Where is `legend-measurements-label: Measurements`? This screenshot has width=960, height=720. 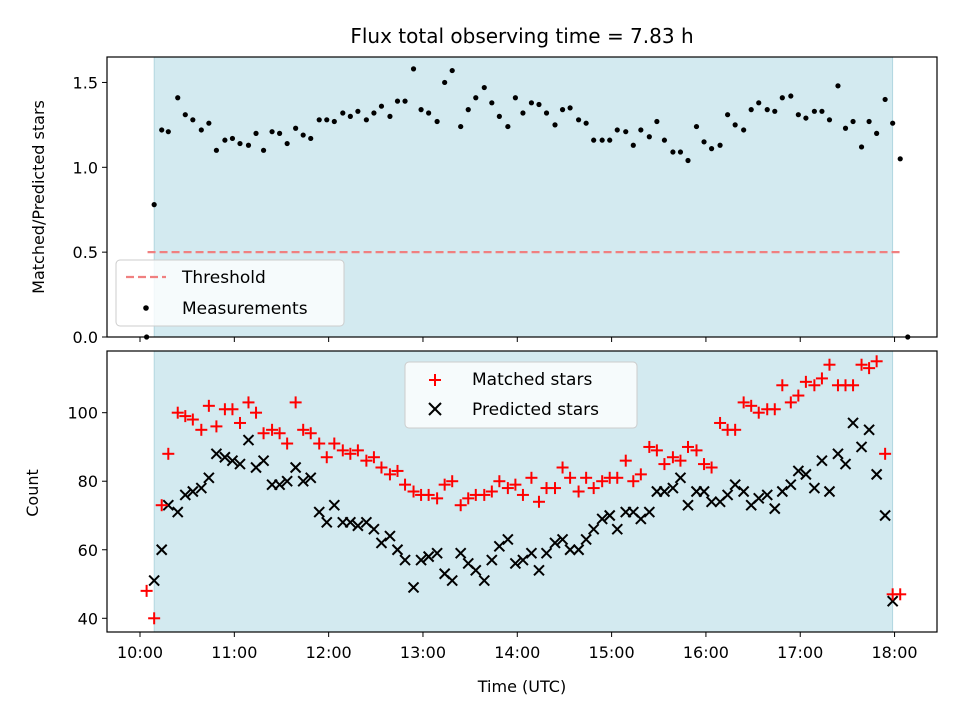
legend-measurements-label: Measurements is located at coordinates (245, 309).